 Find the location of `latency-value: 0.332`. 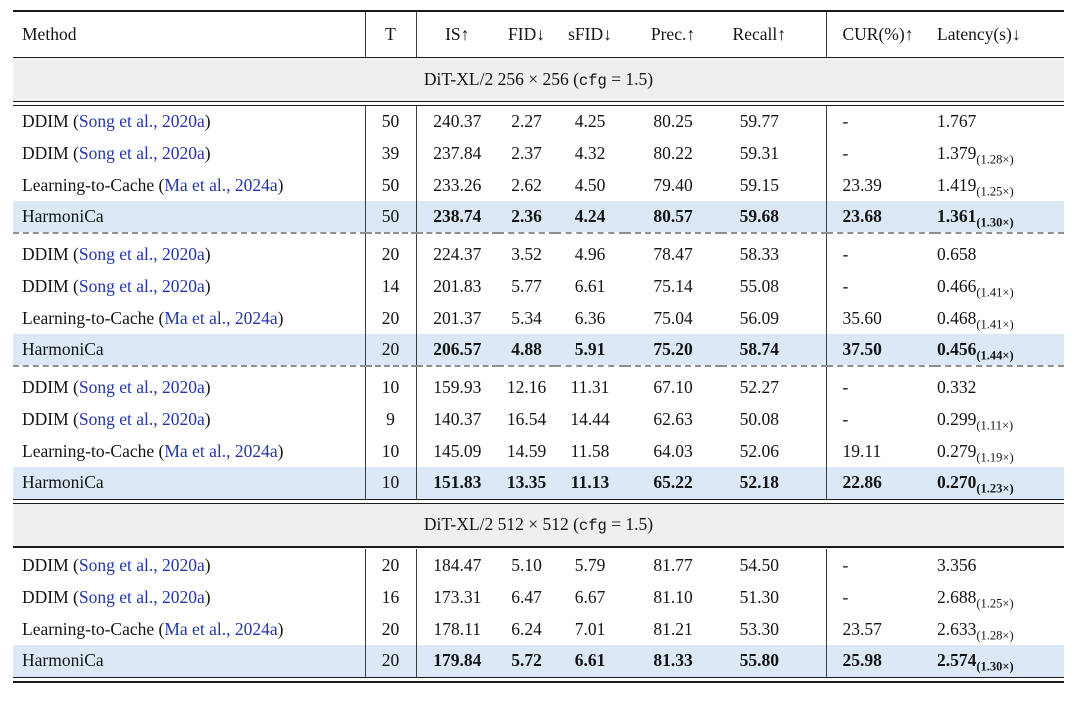

latency-value: 0.332 is located at coordinates (957, 386).